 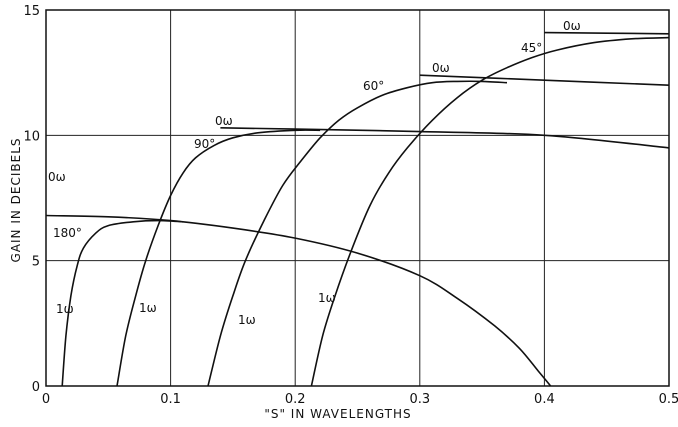 What do you see at coordinates (204, 144) in the screenshot?
I see `curve-annotation: 90°` at bounding box center [204, 144].